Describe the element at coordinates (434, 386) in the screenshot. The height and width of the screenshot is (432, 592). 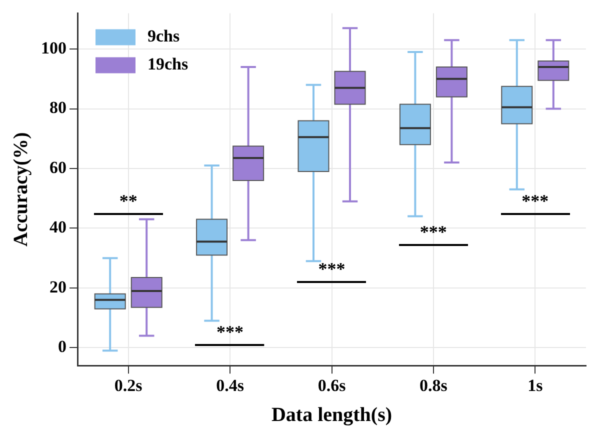
I see `x-tick-label: 0.8s` at that location.